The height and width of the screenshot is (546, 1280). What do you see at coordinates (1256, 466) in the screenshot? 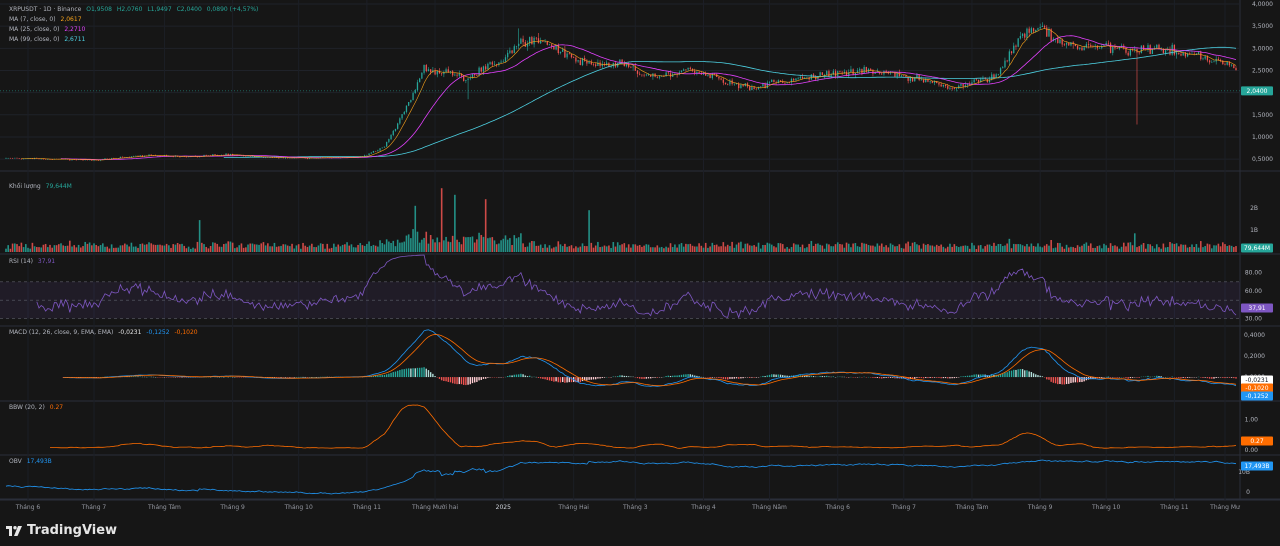
I see `obv-badge: 17,493B` at bounding box center [1256, 466].